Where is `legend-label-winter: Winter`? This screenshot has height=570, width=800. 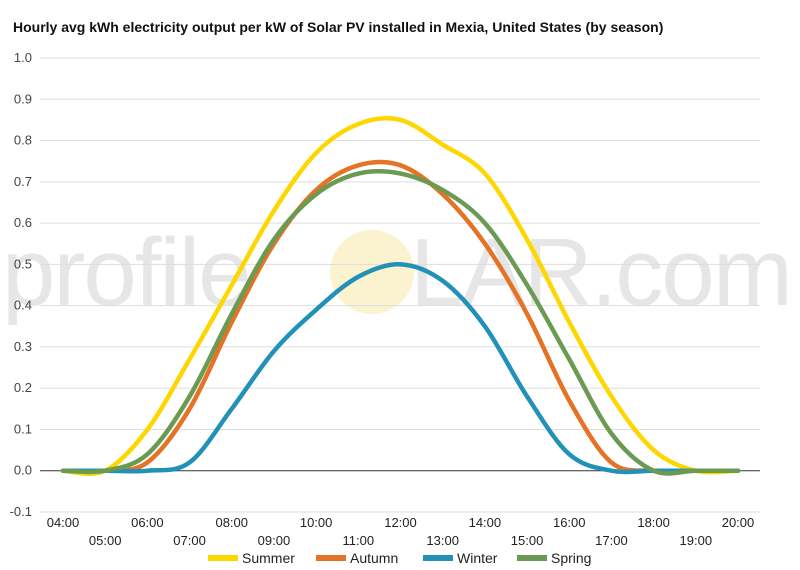
legend-label-winter: Winter is located at coordinates (477, 558).